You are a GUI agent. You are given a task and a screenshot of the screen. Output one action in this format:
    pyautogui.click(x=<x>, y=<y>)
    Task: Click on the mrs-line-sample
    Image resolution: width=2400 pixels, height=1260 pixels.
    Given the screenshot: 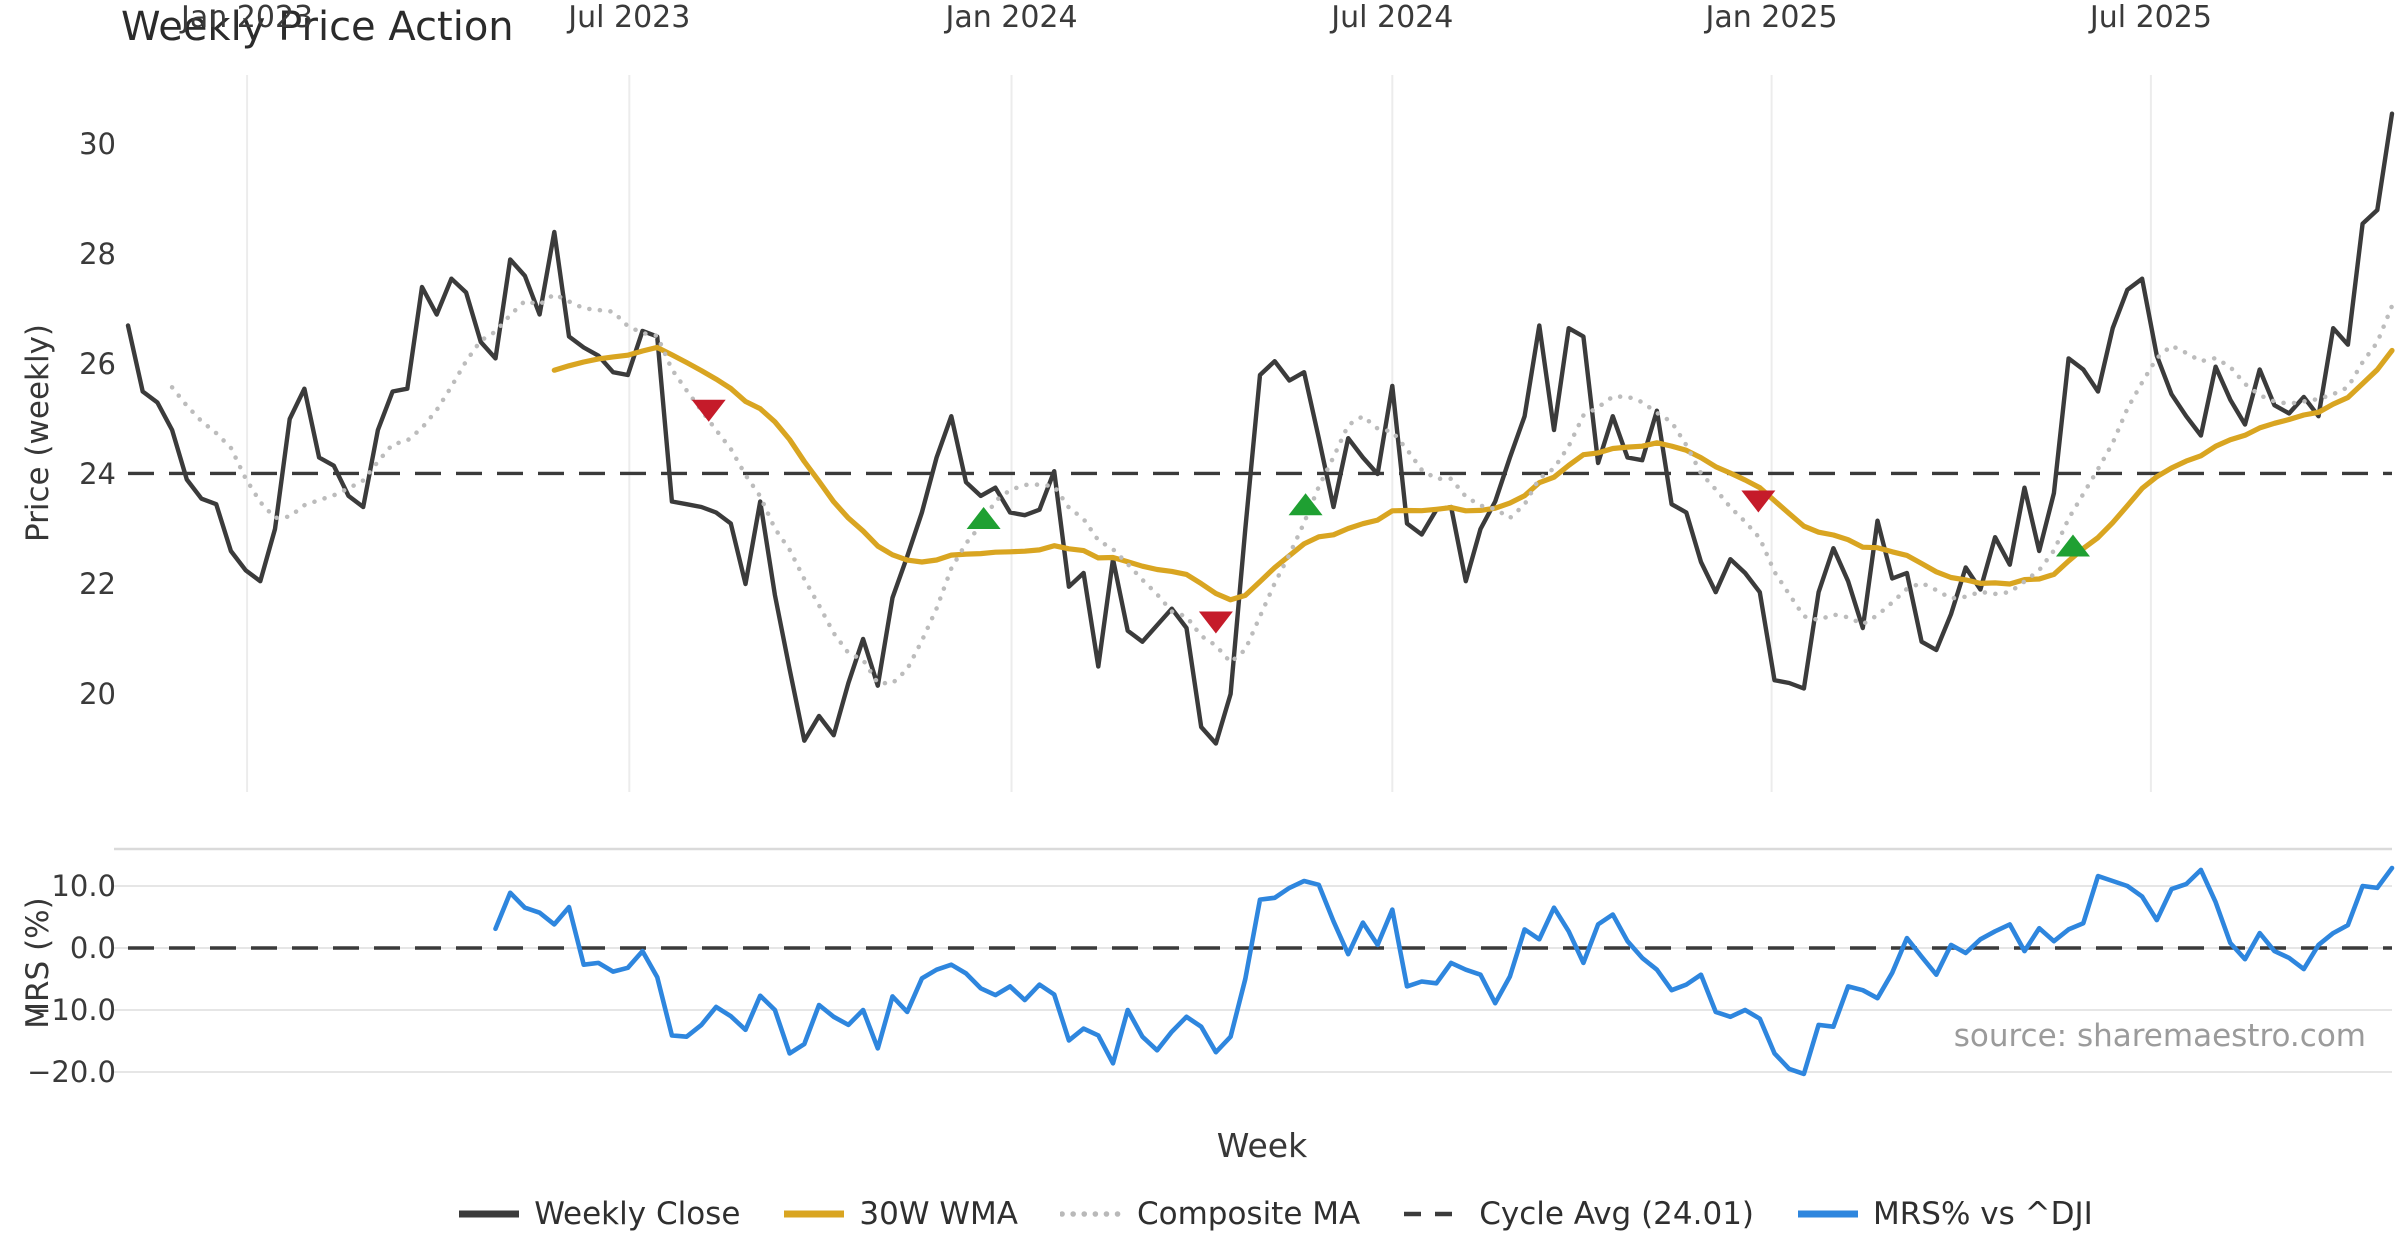 What is the action you would take?
    pyautogui.click(x=1828, y=1214)
    